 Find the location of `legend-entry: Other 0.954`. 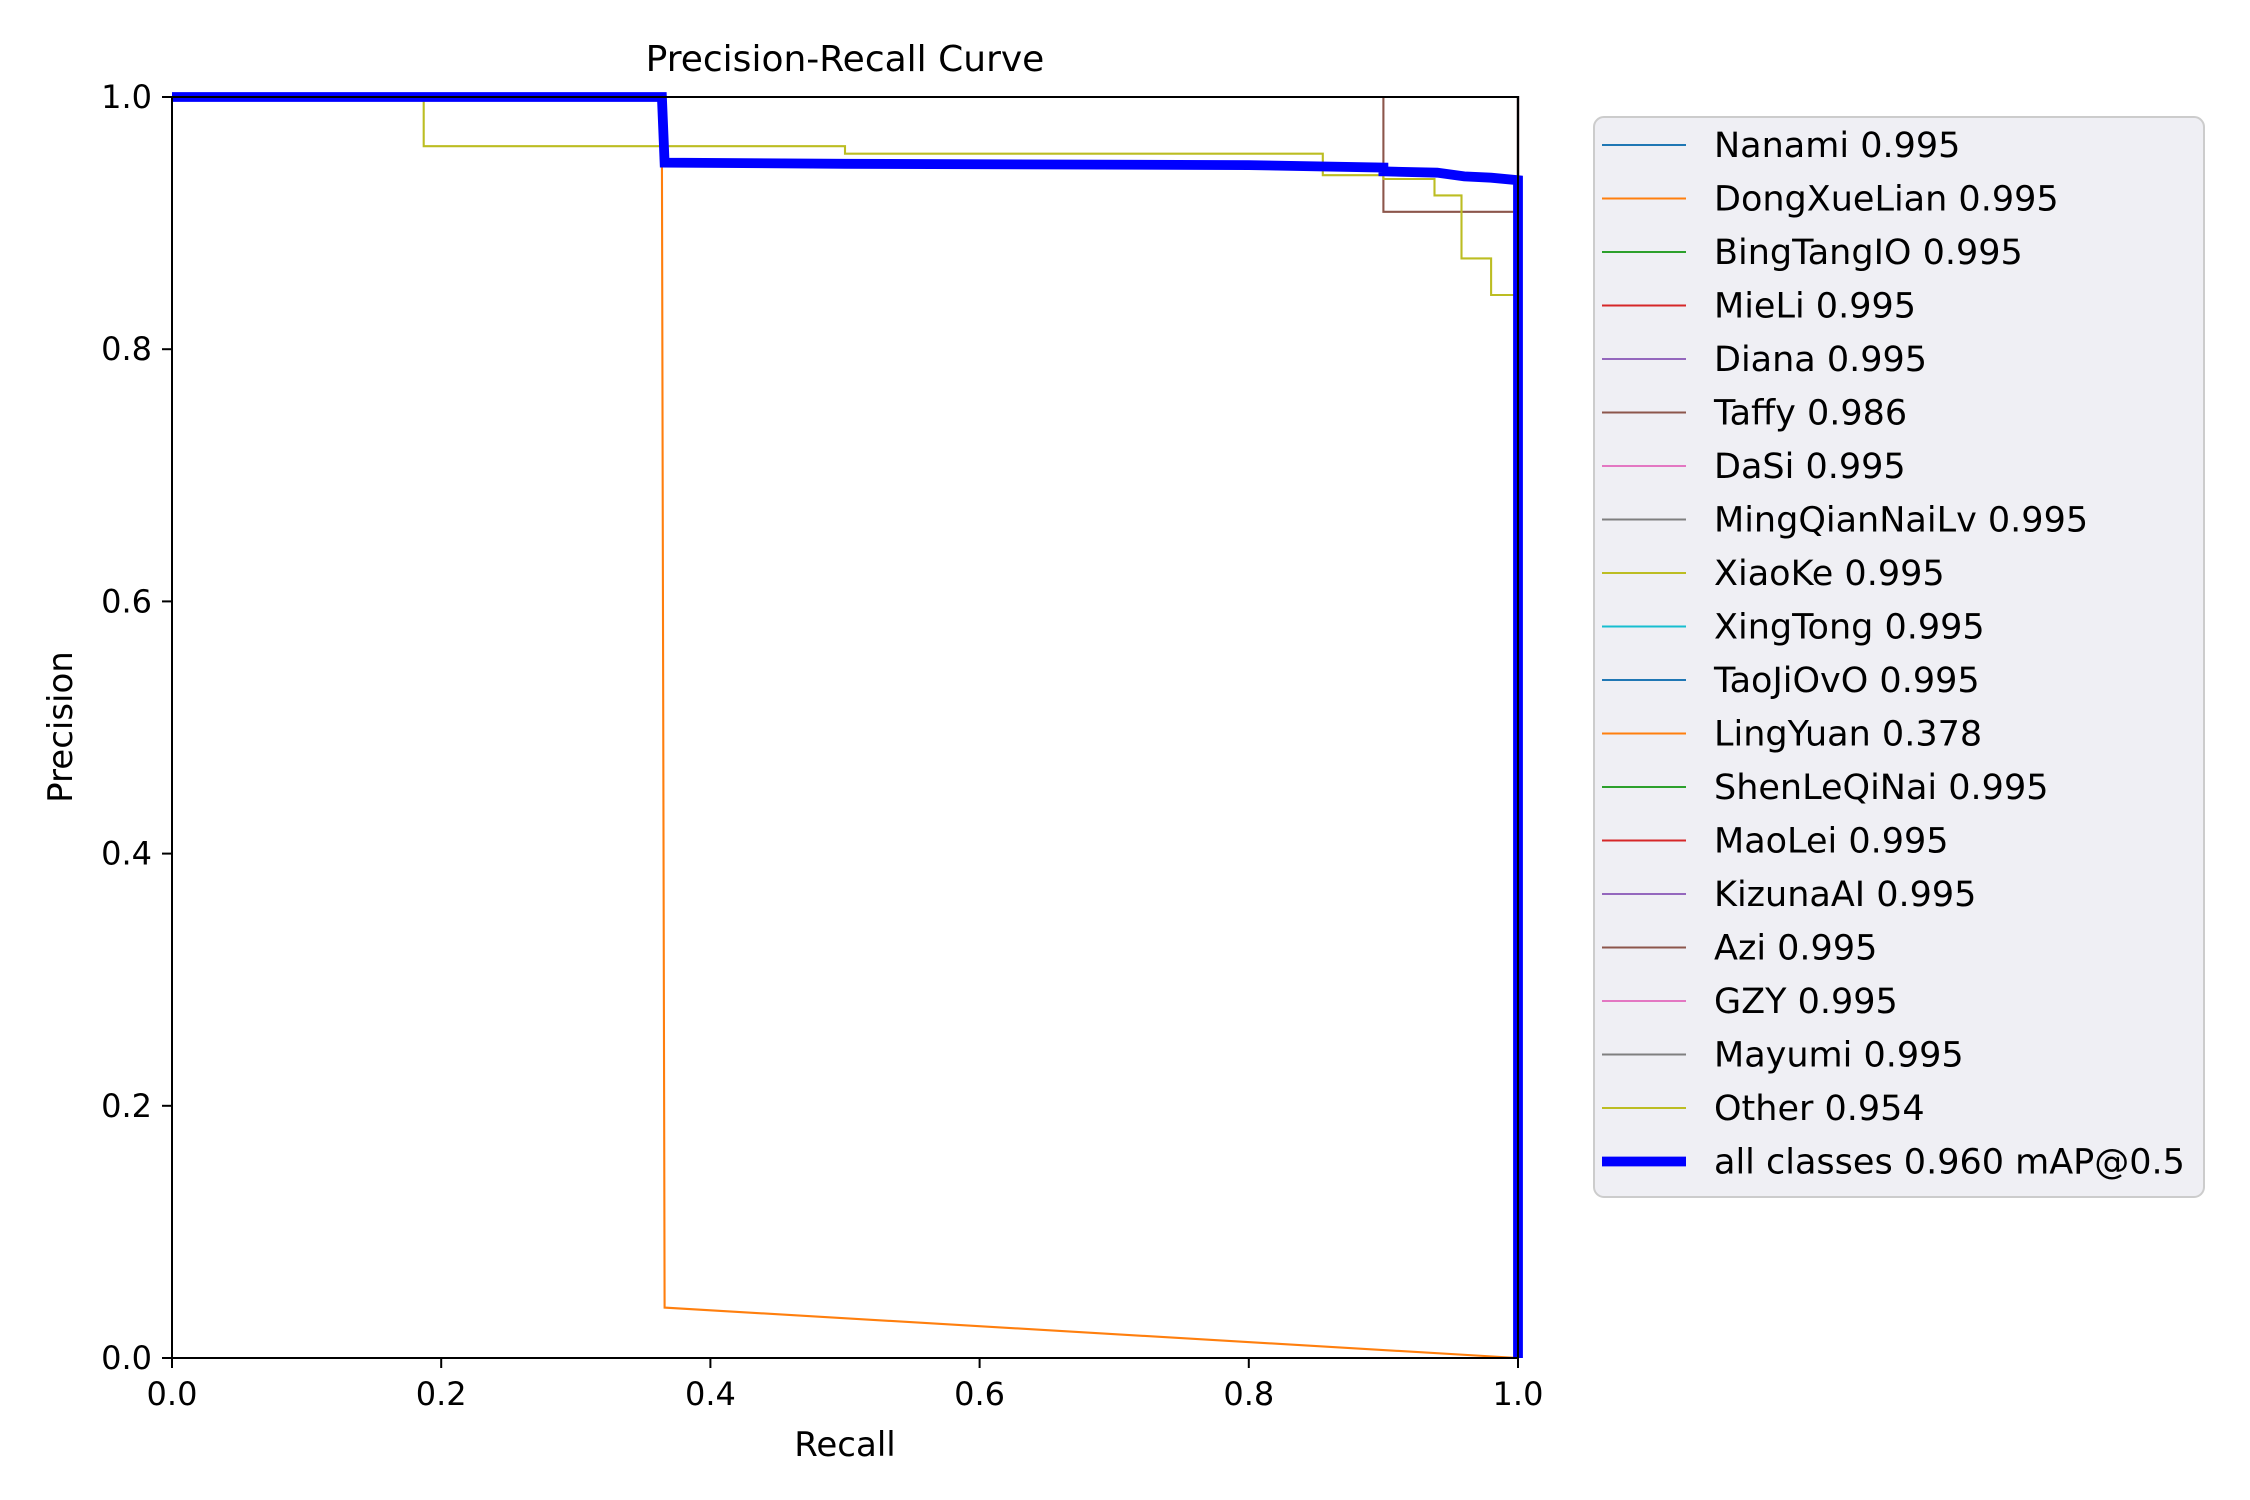

legend-entry: Other 0.954 is located at coordinates (1763, 1109).